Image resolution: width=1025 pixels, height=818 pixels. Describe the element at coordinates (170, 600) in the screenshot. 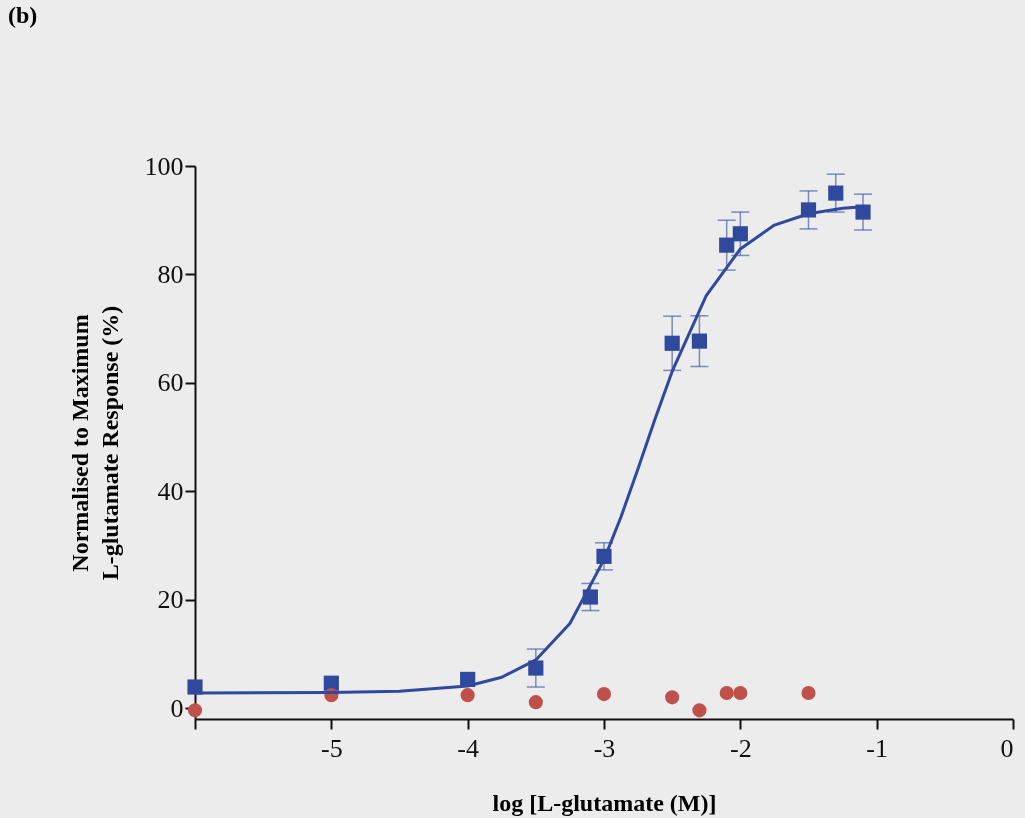

I see `y-tick-label: 20` at that location.